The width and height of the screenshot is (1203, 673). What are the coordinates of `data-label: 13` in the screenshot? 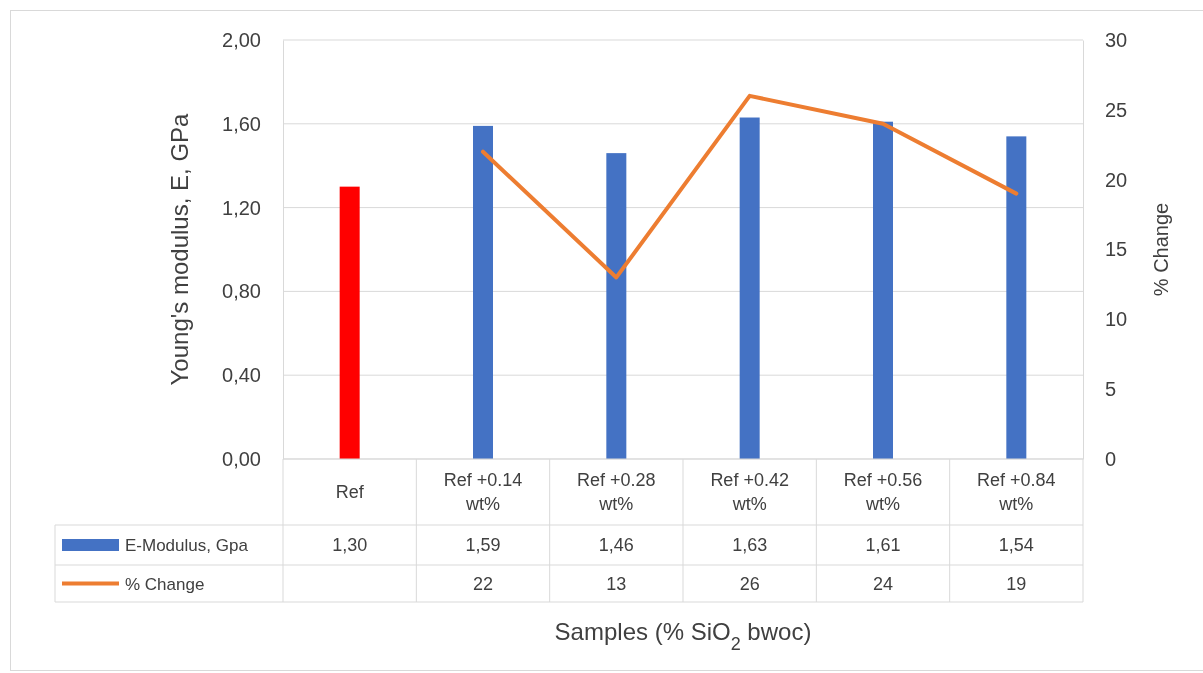 It's located at (616, 583).